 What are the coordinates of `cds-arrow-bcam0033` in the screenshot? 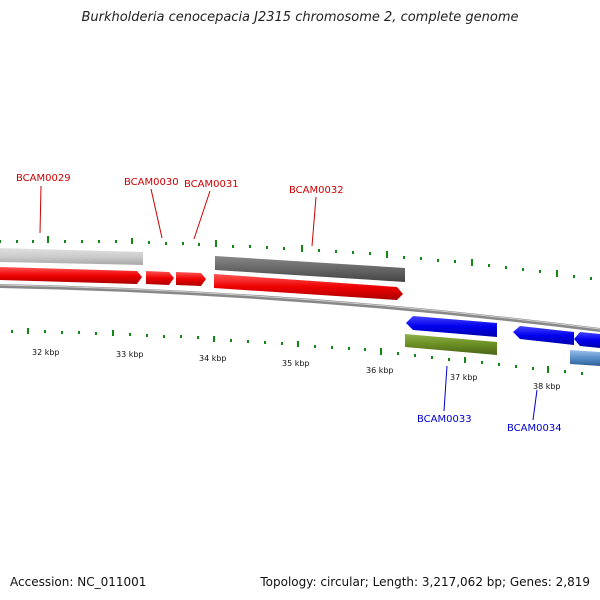 It's located at (451, 326).